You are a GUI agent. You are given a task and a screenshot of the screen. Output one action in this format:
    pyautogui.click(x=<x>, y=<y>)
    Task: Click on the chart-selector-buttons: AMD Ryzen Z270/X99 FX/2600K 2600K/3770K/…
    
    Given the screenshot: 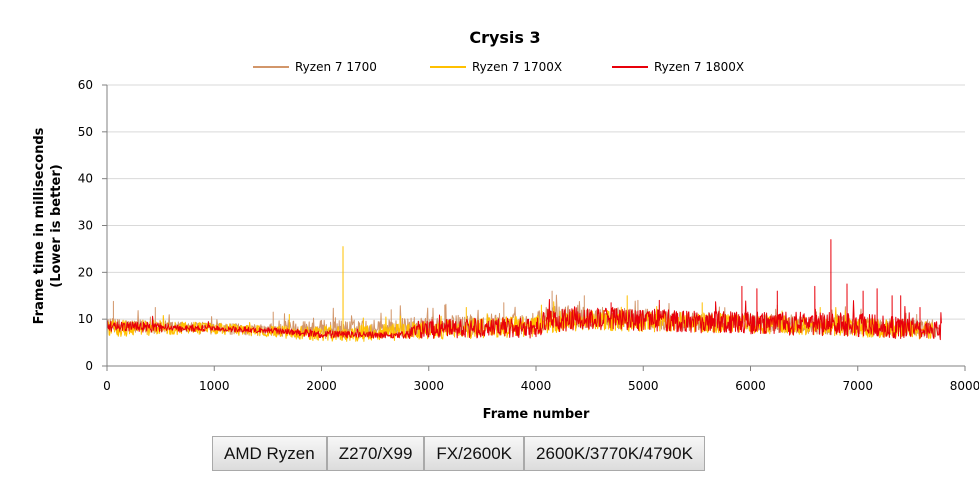 What is the action you would take?
    pyautogui.click(x=458, y=453)
    